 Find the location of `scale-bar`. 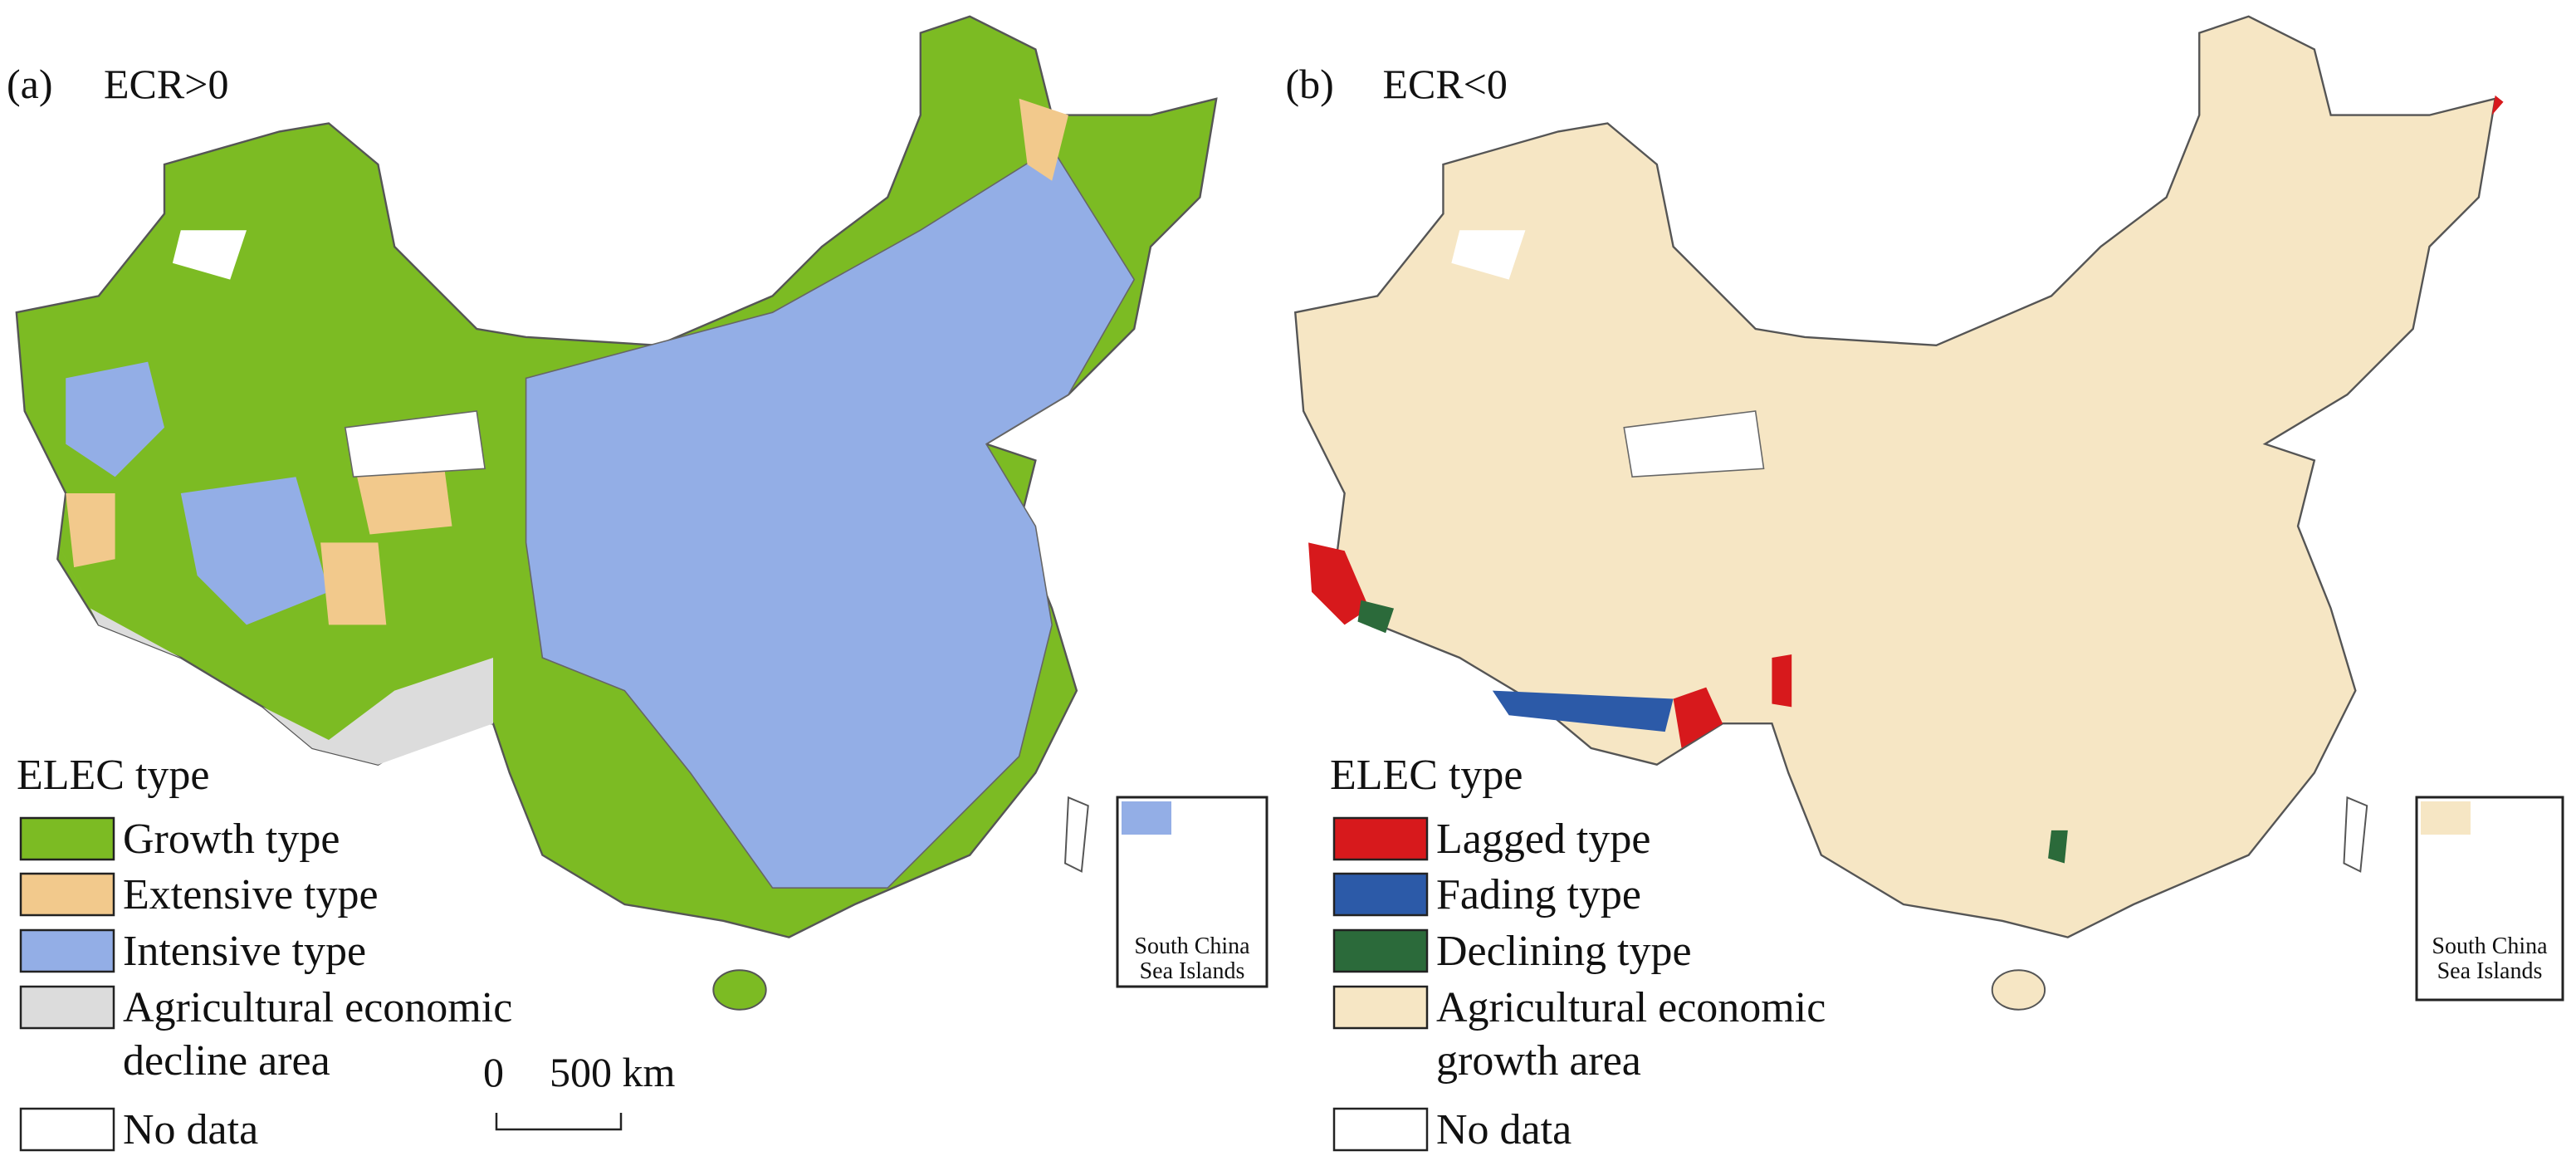

scale-bar is located at coordinates (559, 1122).